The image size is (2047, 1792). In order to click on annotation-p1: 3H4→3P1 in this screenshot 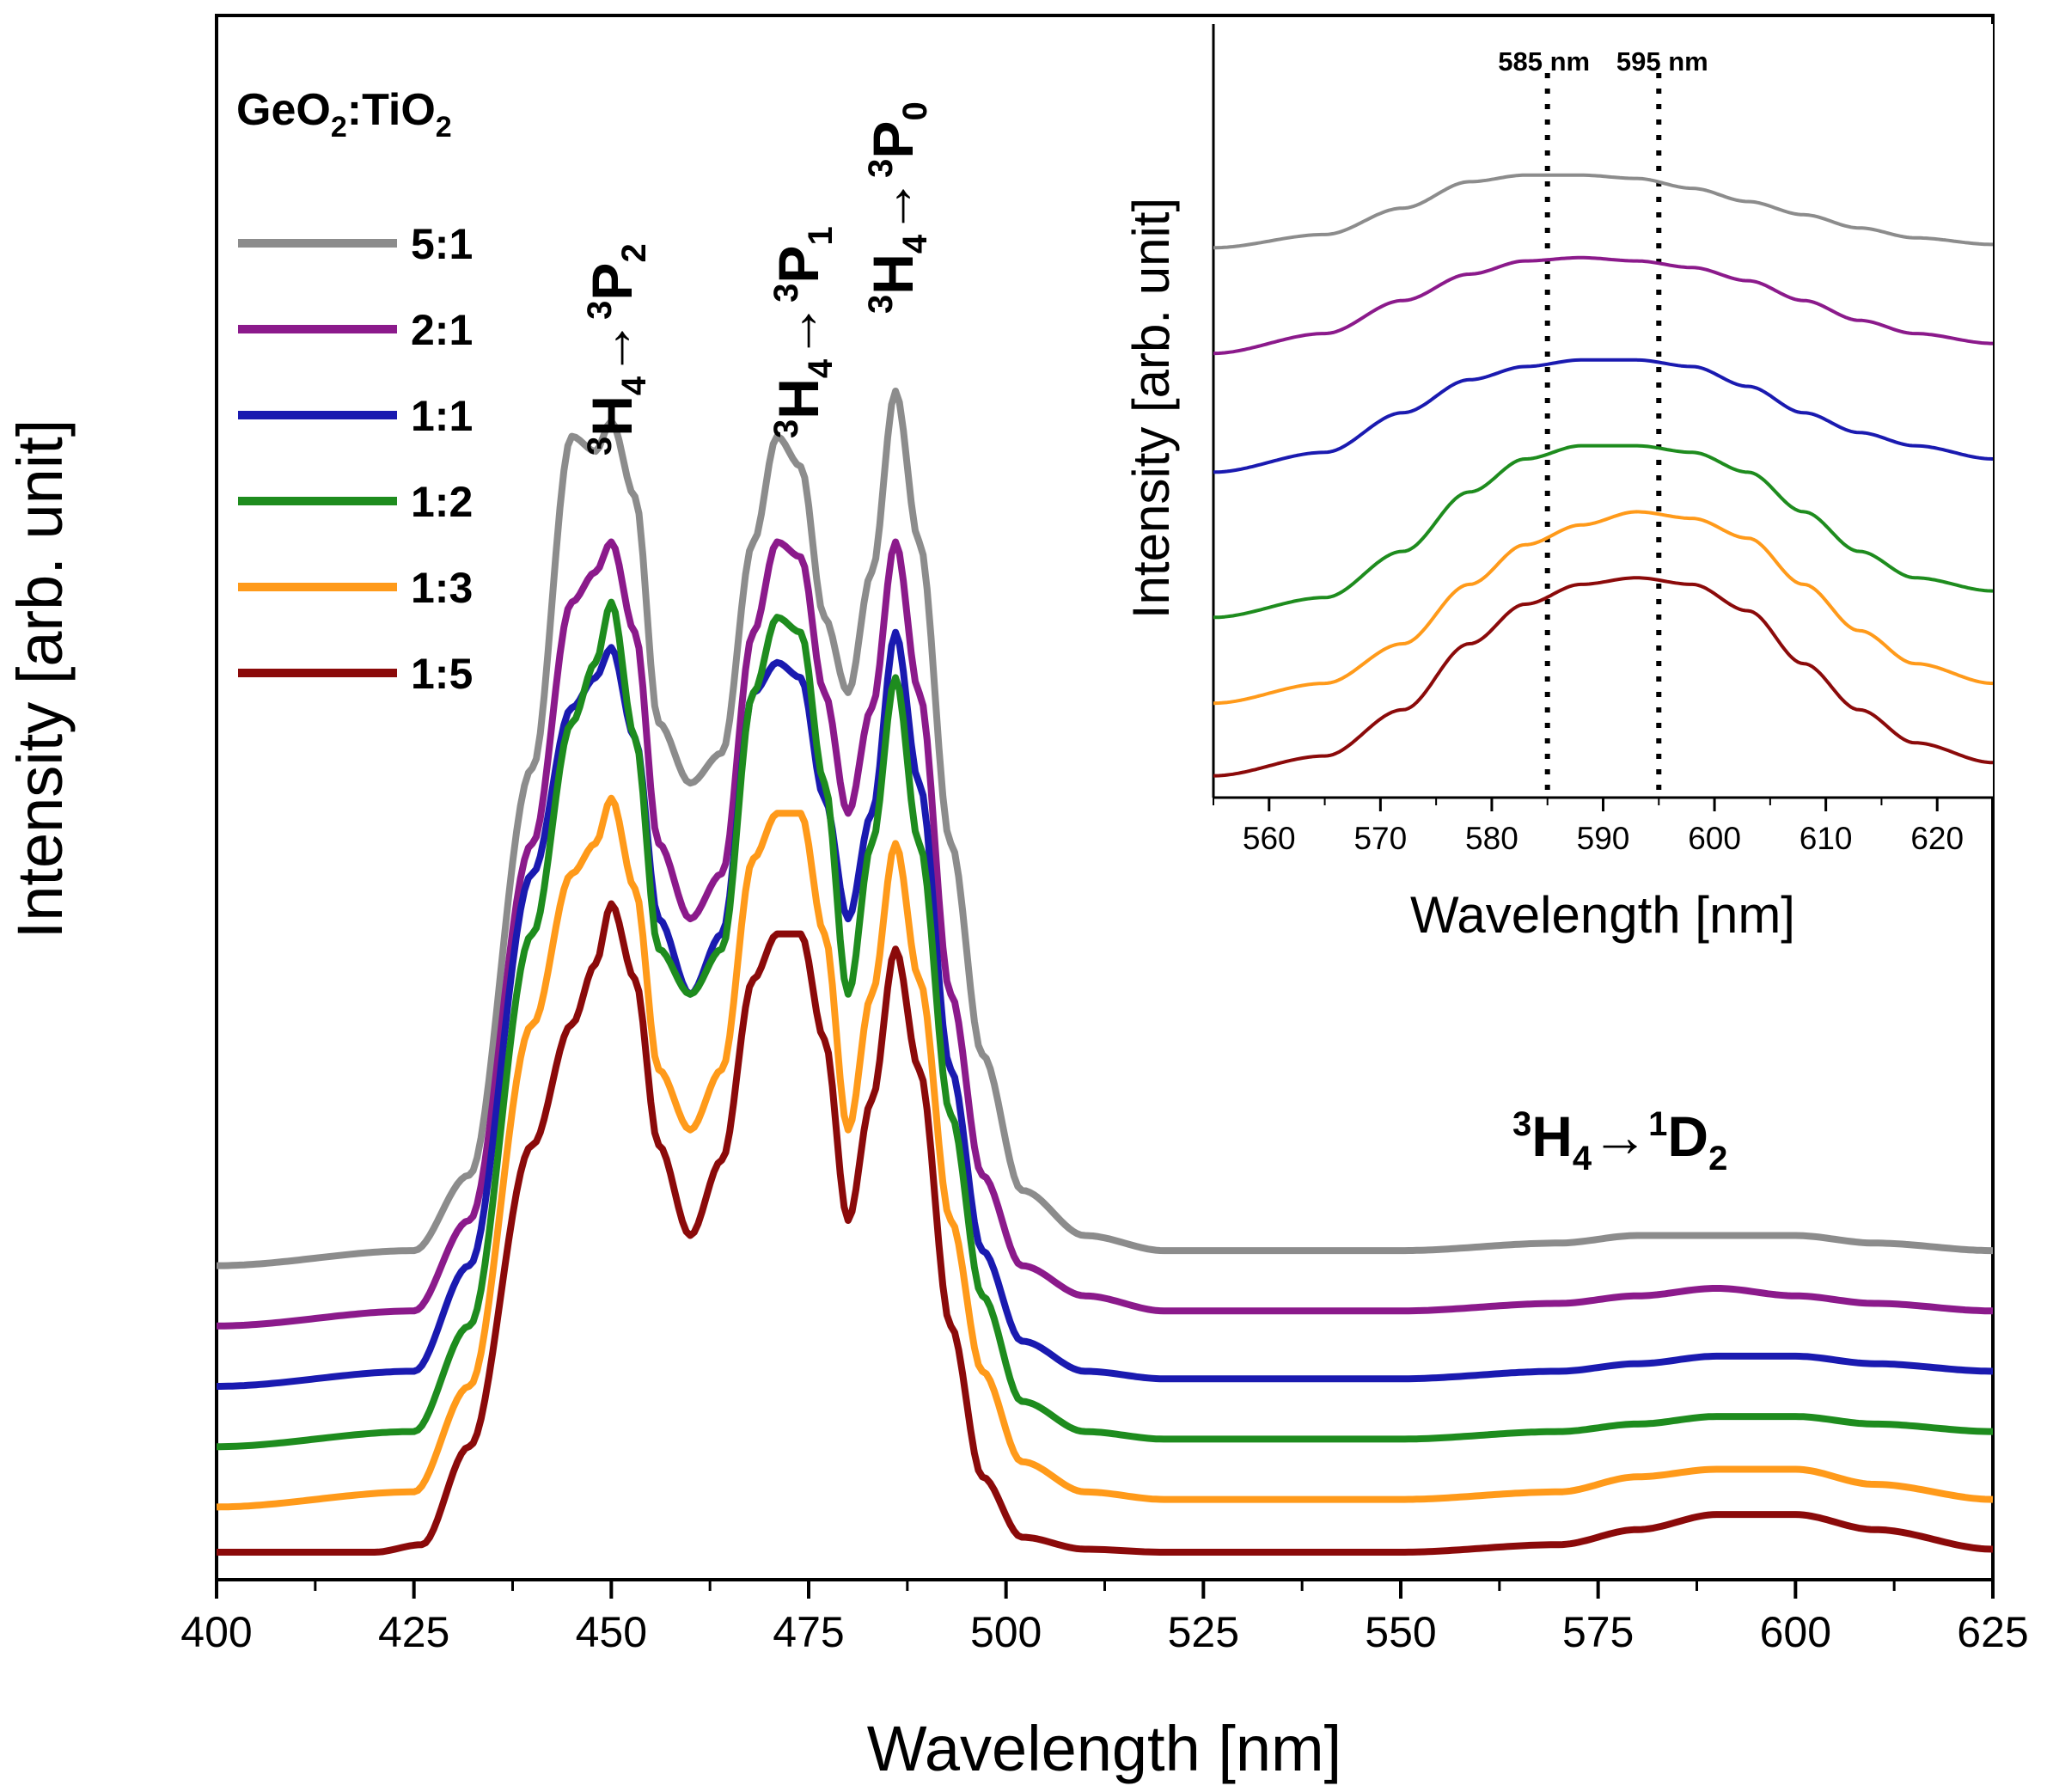, I will do `click(803, 332)`.